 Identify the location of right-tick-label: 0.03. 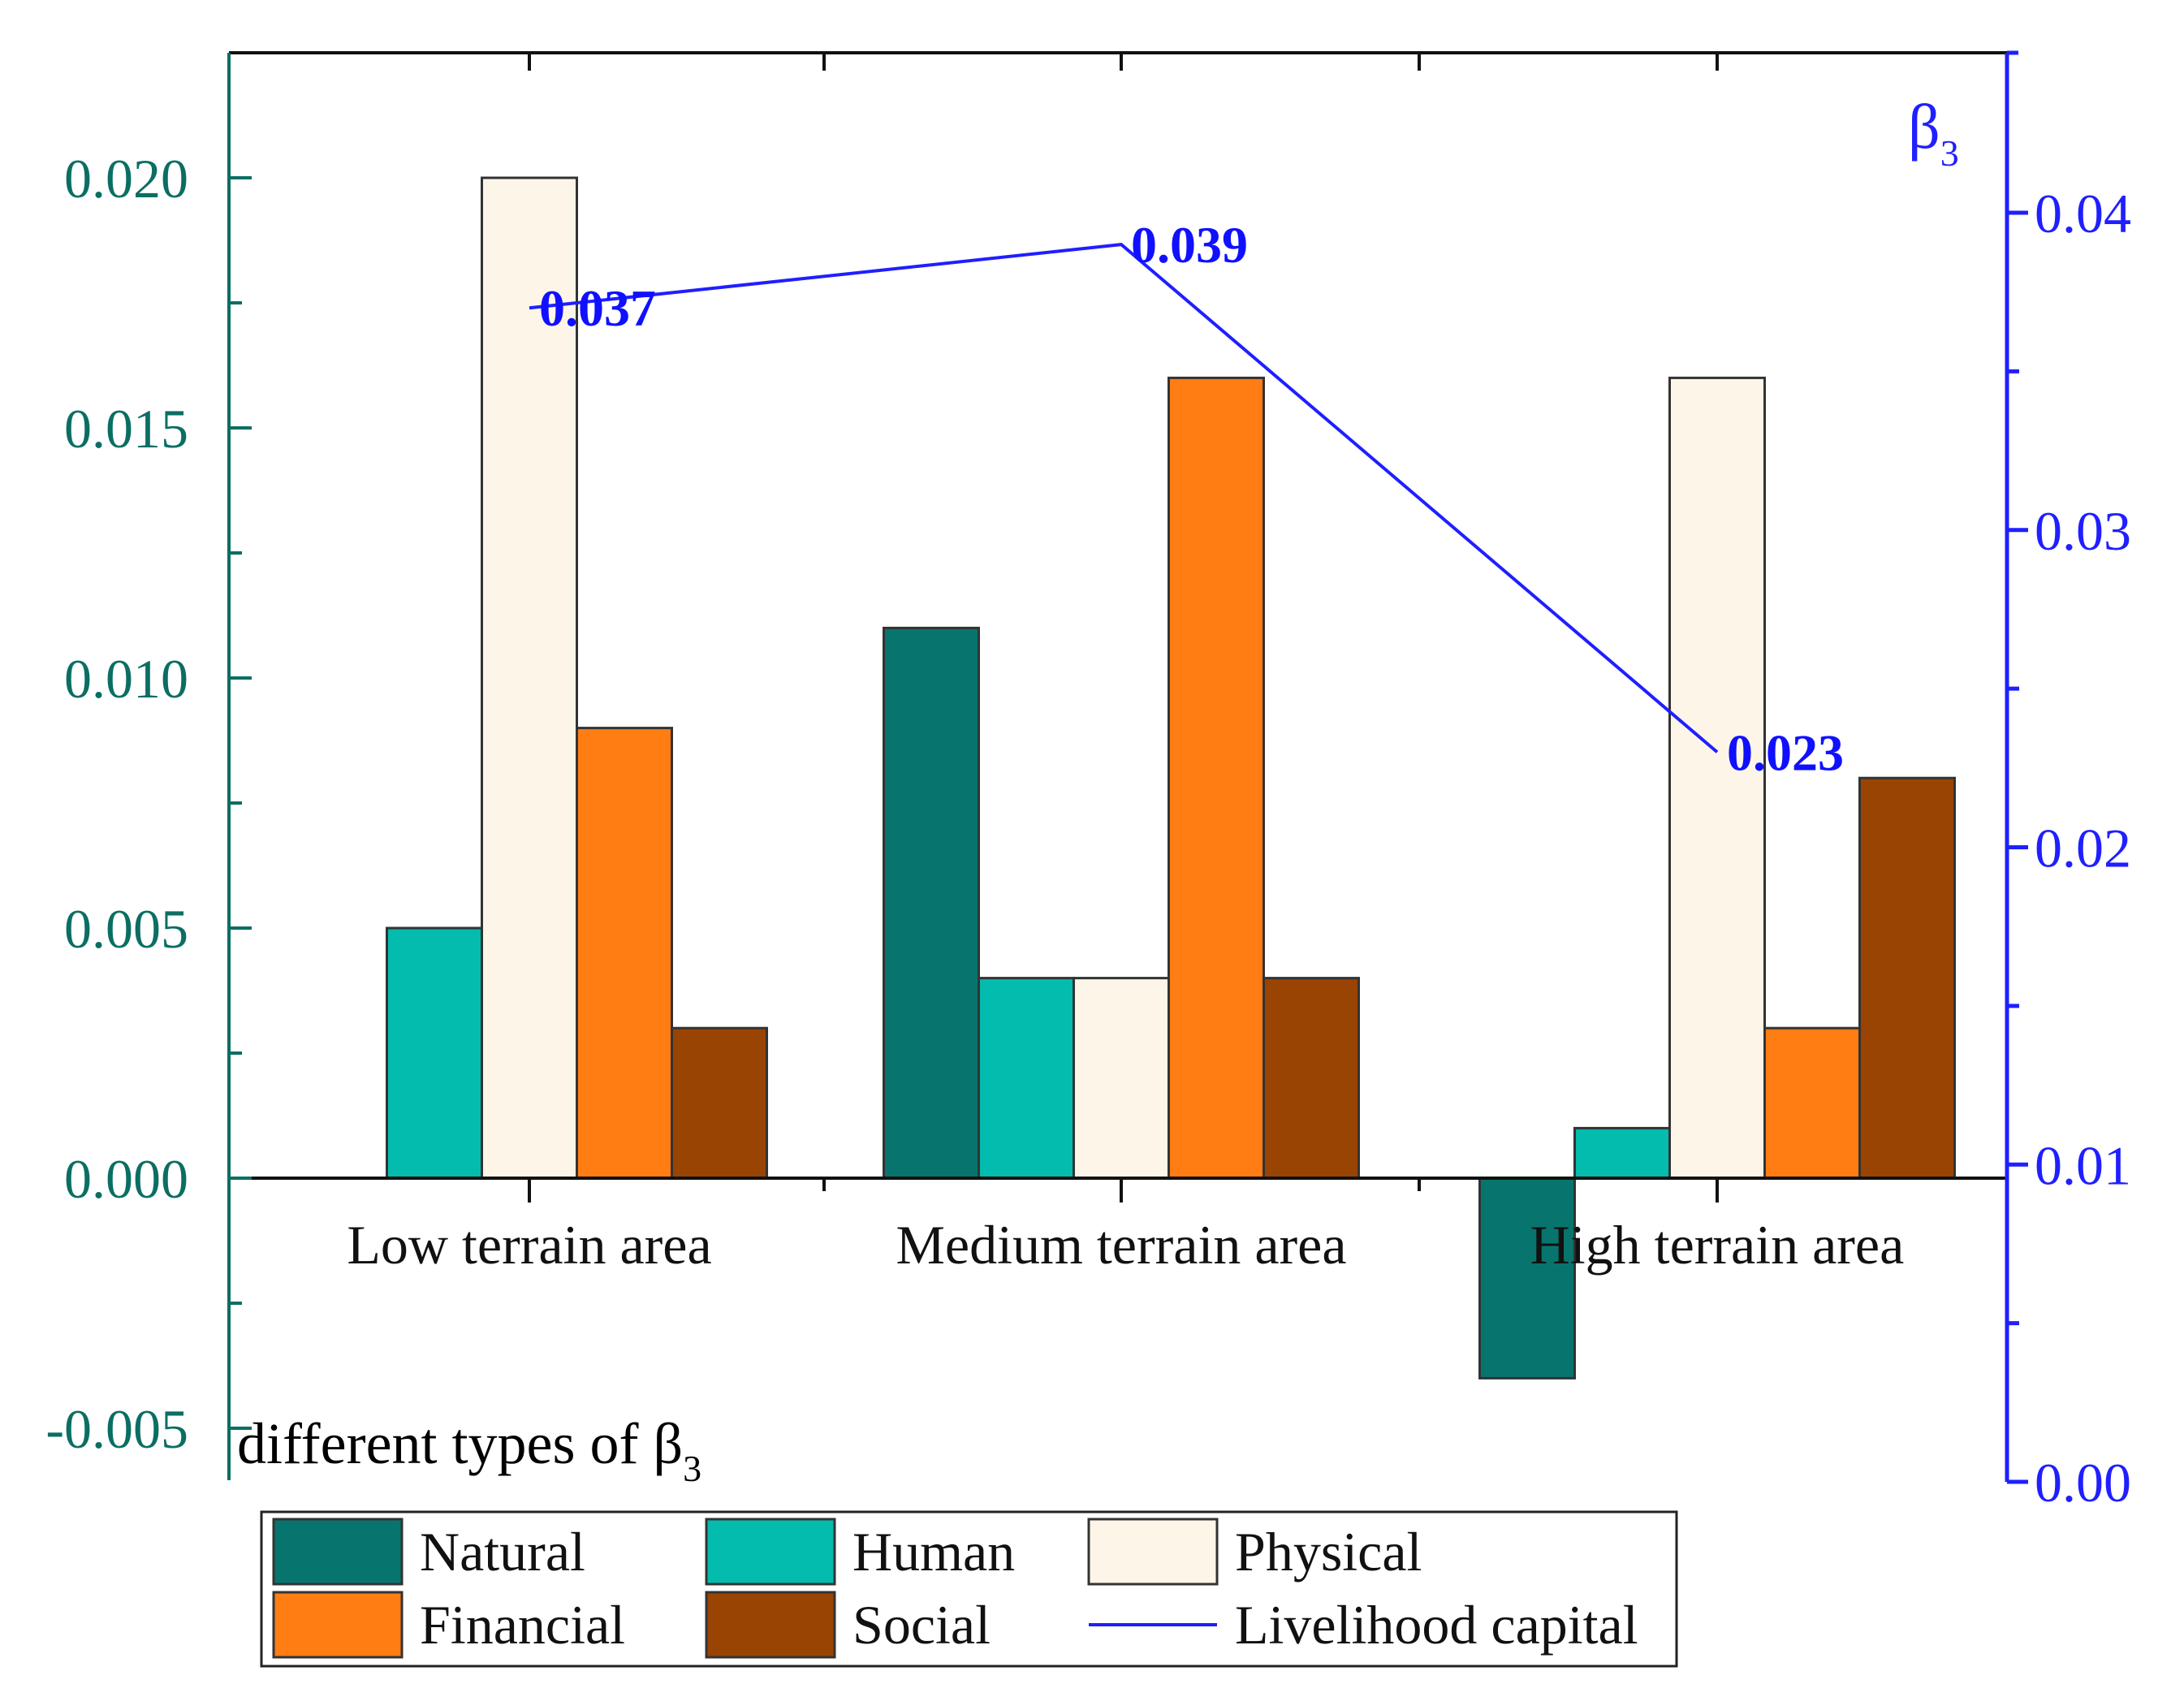
(2083, 531).